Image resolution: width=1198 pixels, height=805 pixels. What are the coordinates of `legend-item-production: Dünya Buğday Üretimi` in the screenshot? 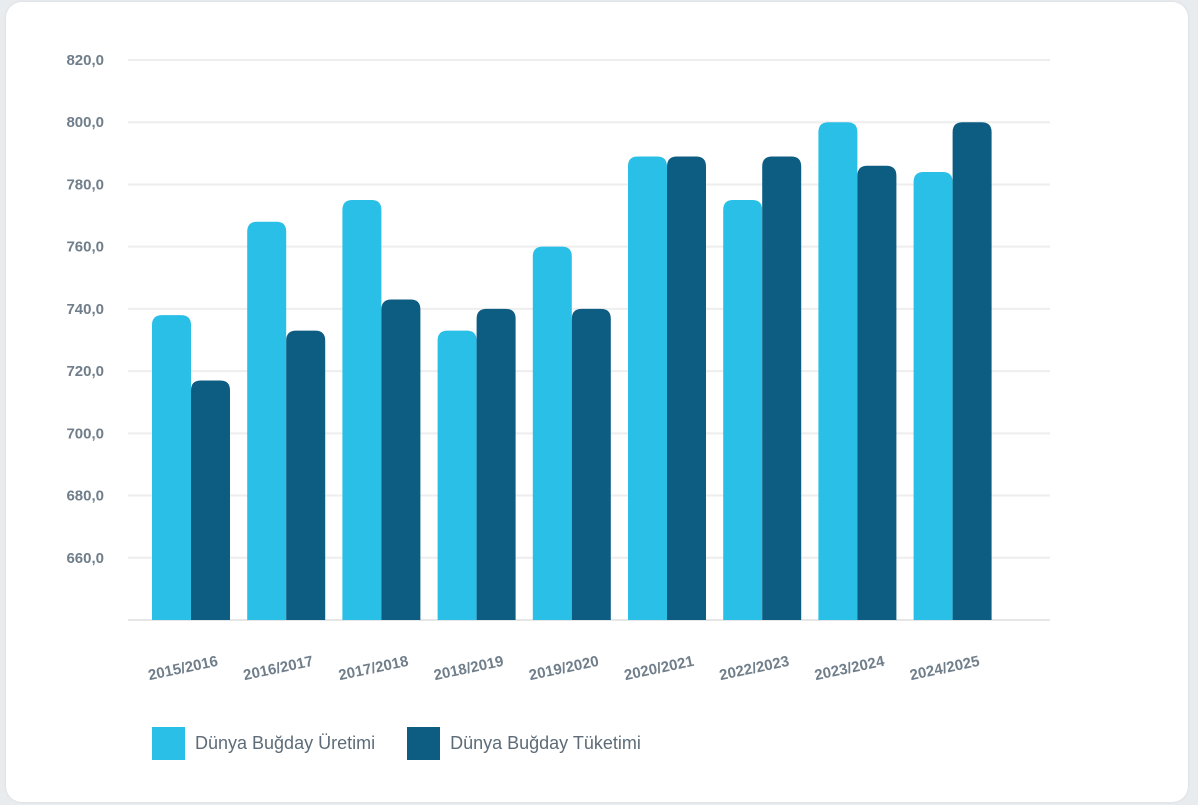 It's located at (263, 743).